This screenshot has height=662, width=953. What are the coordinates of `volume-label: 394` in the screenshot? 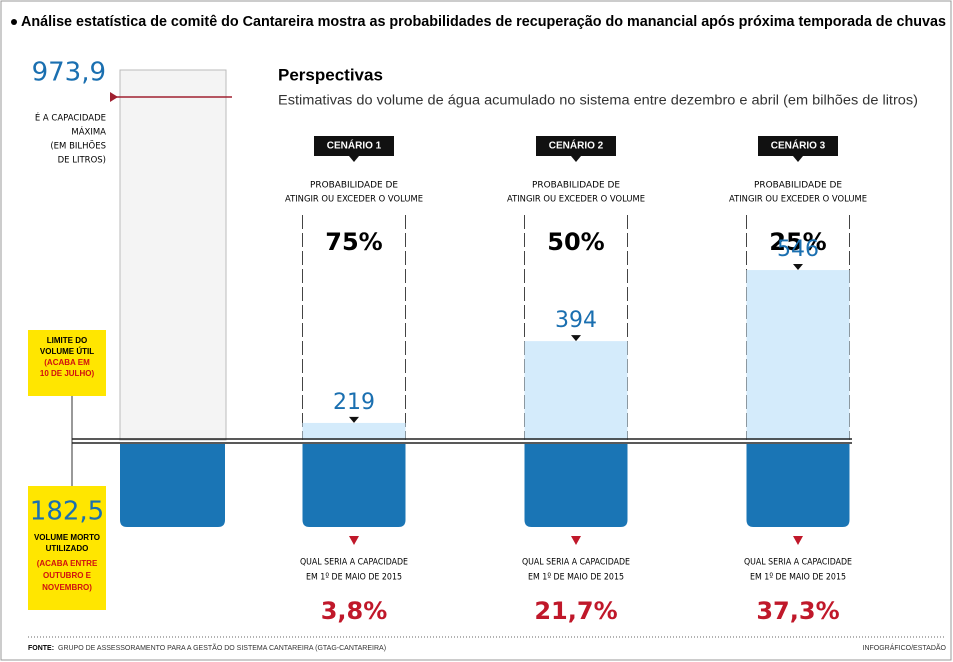 It's located at (576, 320).